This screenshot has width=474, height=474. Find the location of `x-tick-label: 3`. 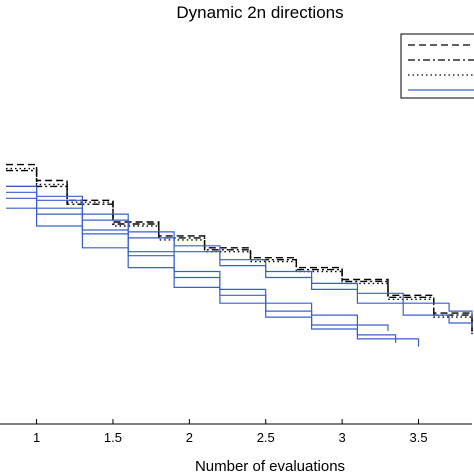

x-tick-label: 3 is located at coordinates (342, 437).